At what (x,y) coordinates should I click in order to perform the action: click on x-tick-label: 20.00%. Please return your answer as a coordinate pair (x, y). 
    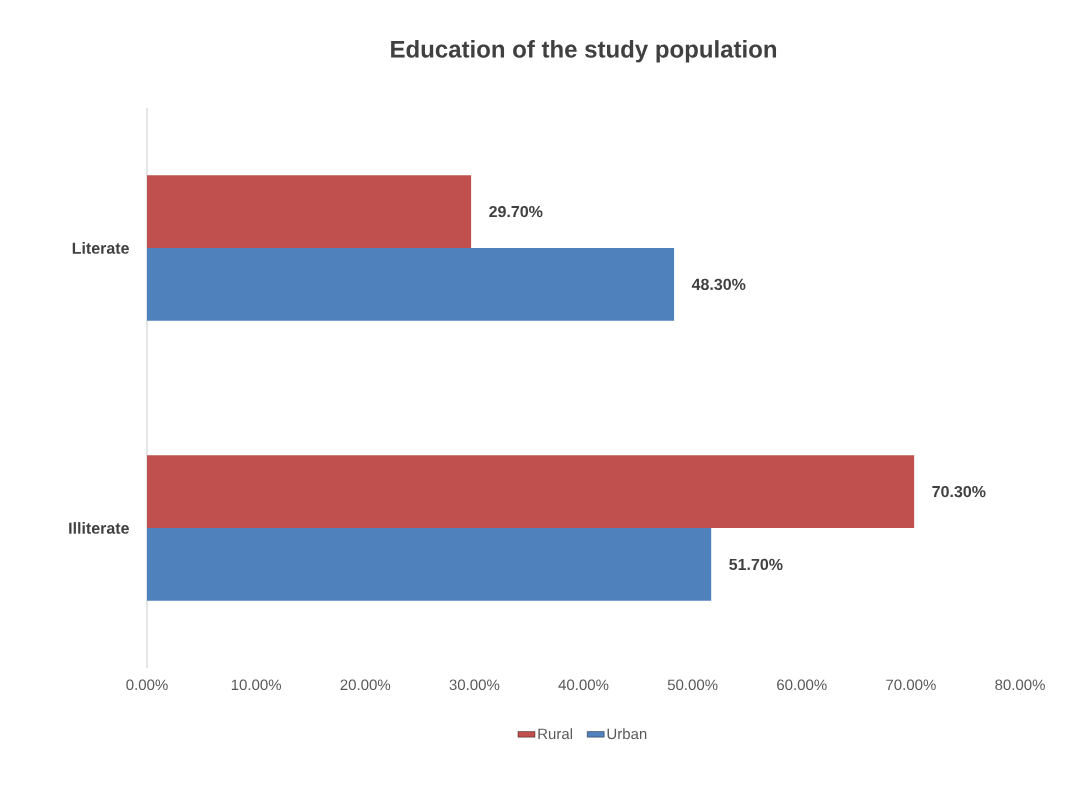
    Looking at the image, I should click on (365, 685).